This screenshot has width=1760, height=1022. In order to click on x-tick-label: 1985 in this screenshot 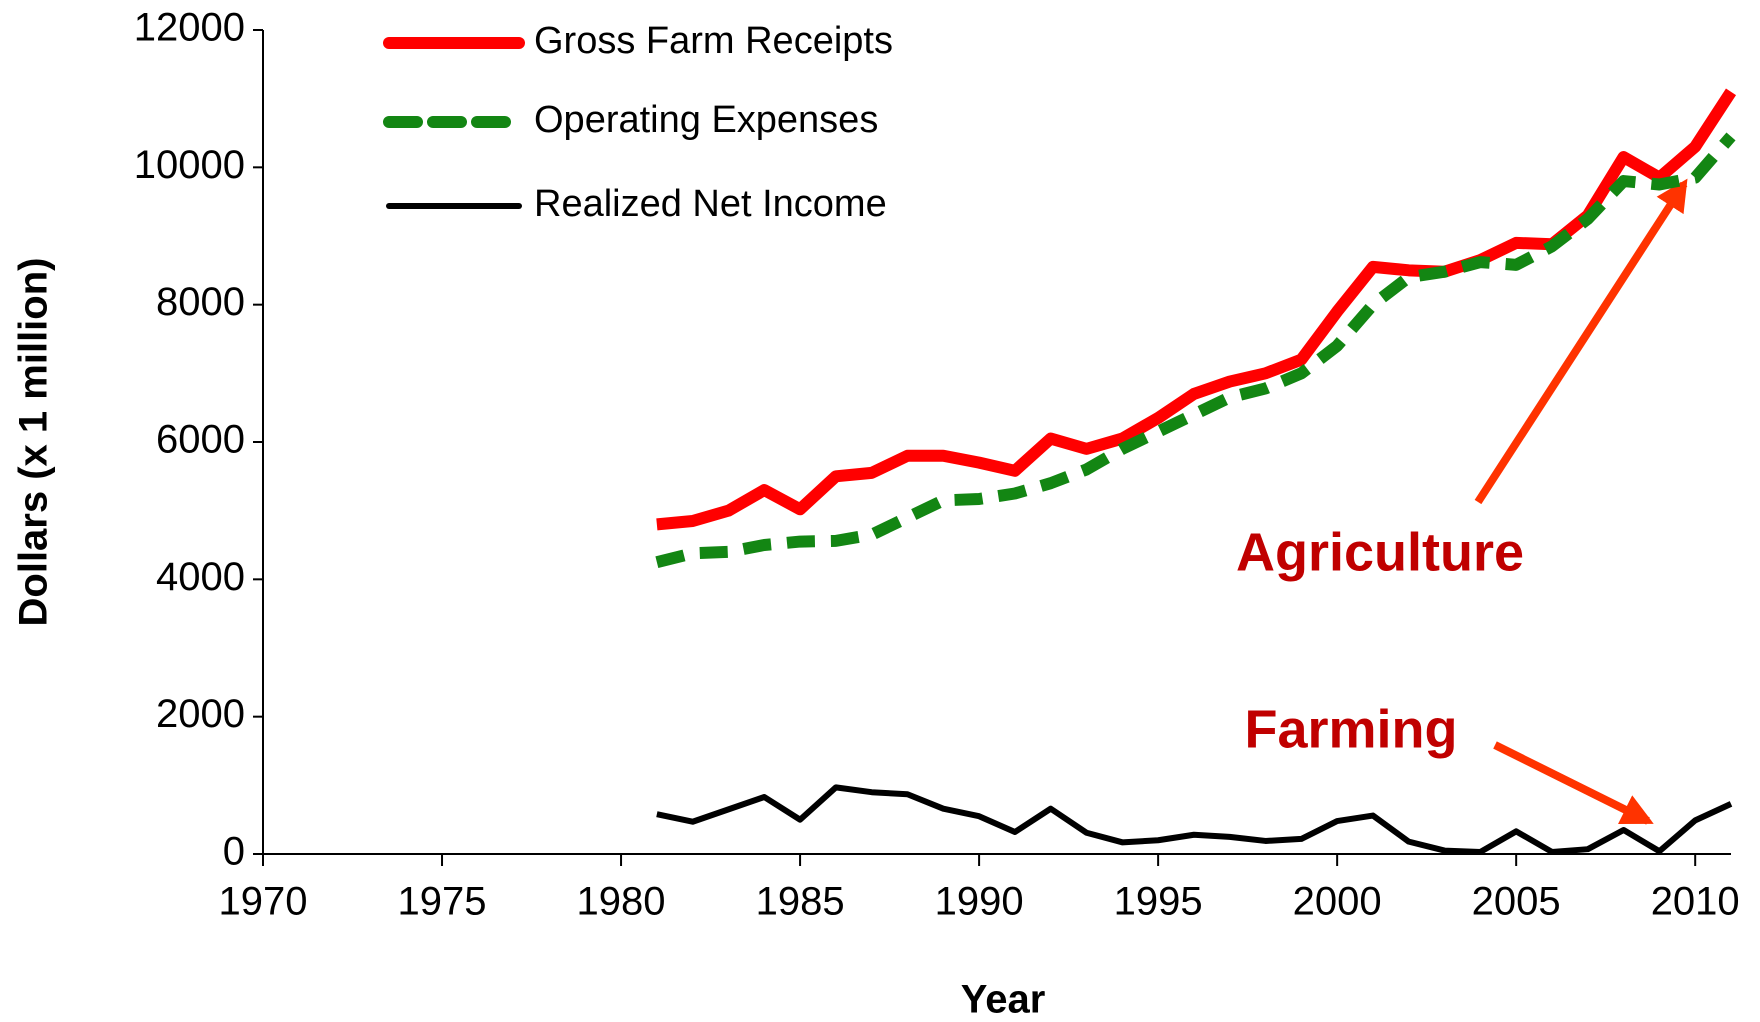, I will do `click(800, 902)`.